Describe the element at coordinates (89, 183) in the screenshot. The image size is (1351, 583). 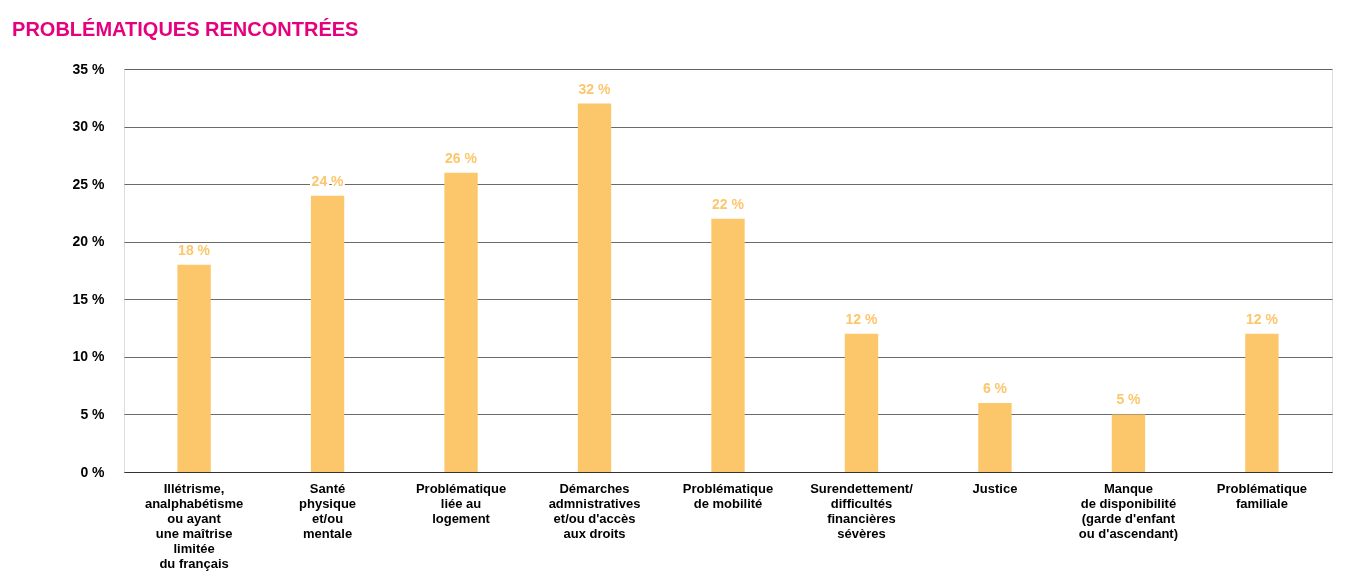
I see `y-tick-label: 25 %` at that location.